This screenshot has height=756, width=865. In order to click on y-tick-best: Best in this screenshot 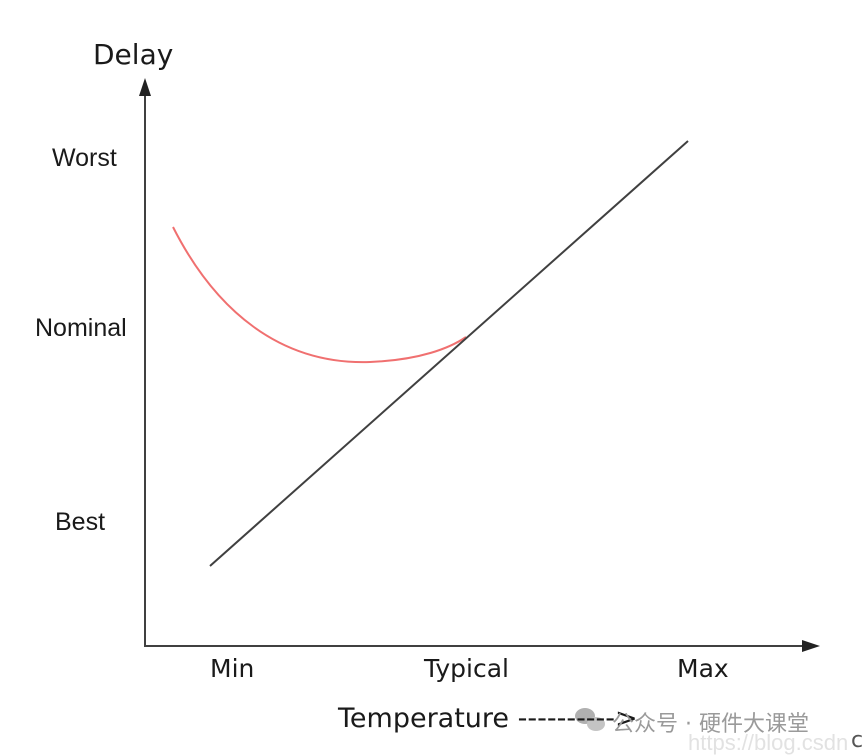, I will do `click(80, 522)`.